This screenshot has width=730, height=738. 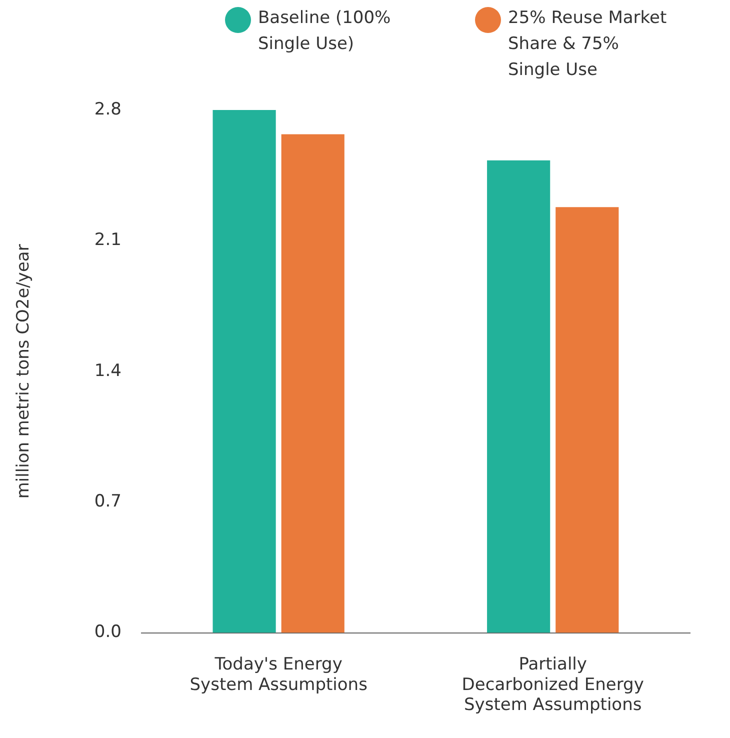 What do you see at coordinates (108, 370) in the screenshot?
I see `y-tick-label: 1.4` at bounding box center [108, 370].